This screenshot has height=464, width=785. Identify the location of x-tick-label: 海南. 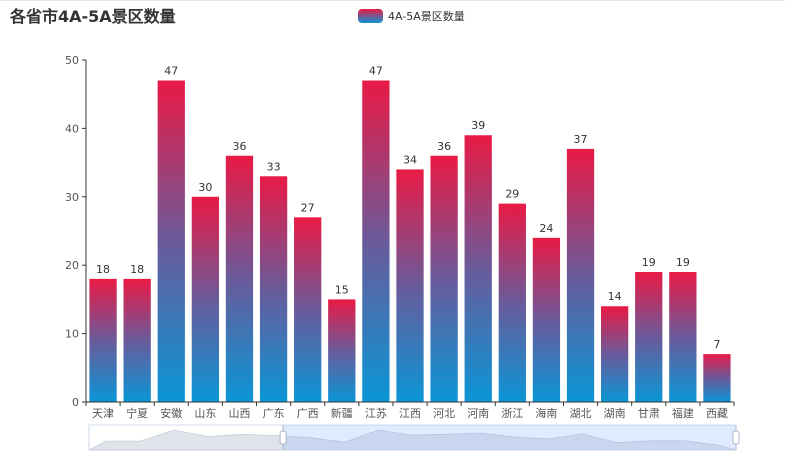
(546, 413).